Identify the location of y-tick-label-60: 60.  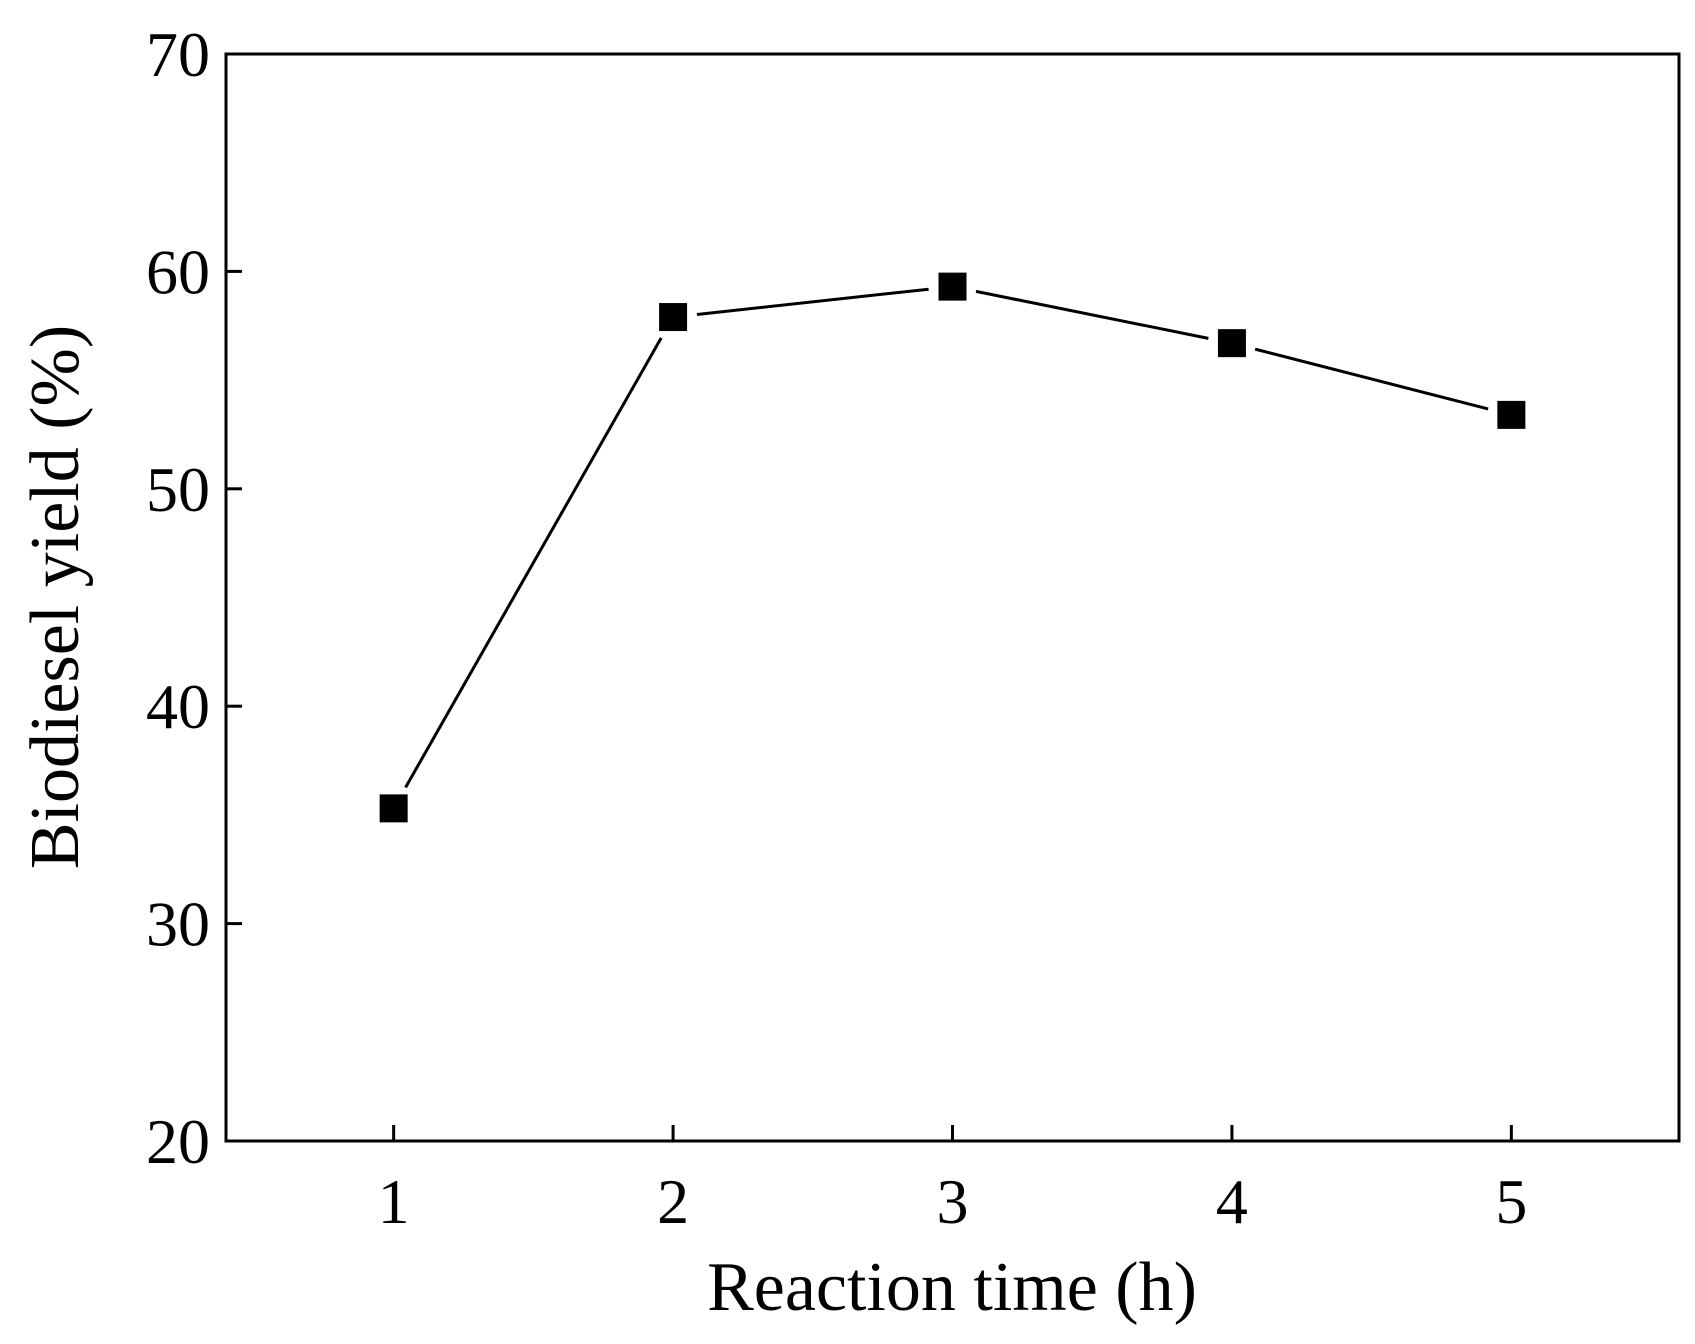
(178, 271).